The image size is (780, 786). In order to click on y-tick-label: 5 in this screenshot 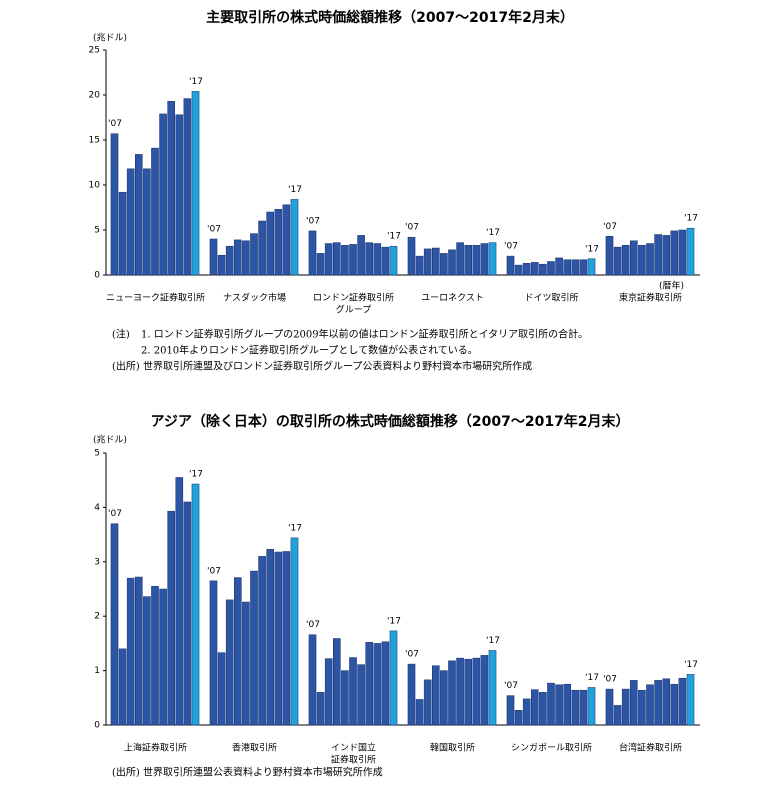, I will do `click(97, 231)`.